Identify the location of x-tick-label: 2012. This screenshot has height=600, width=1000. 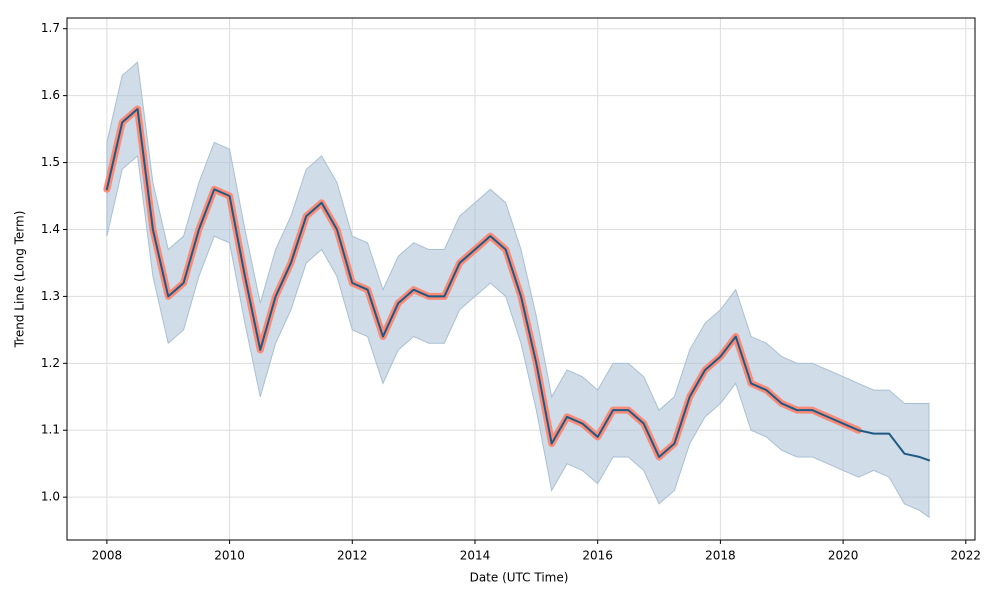
(352, 556).